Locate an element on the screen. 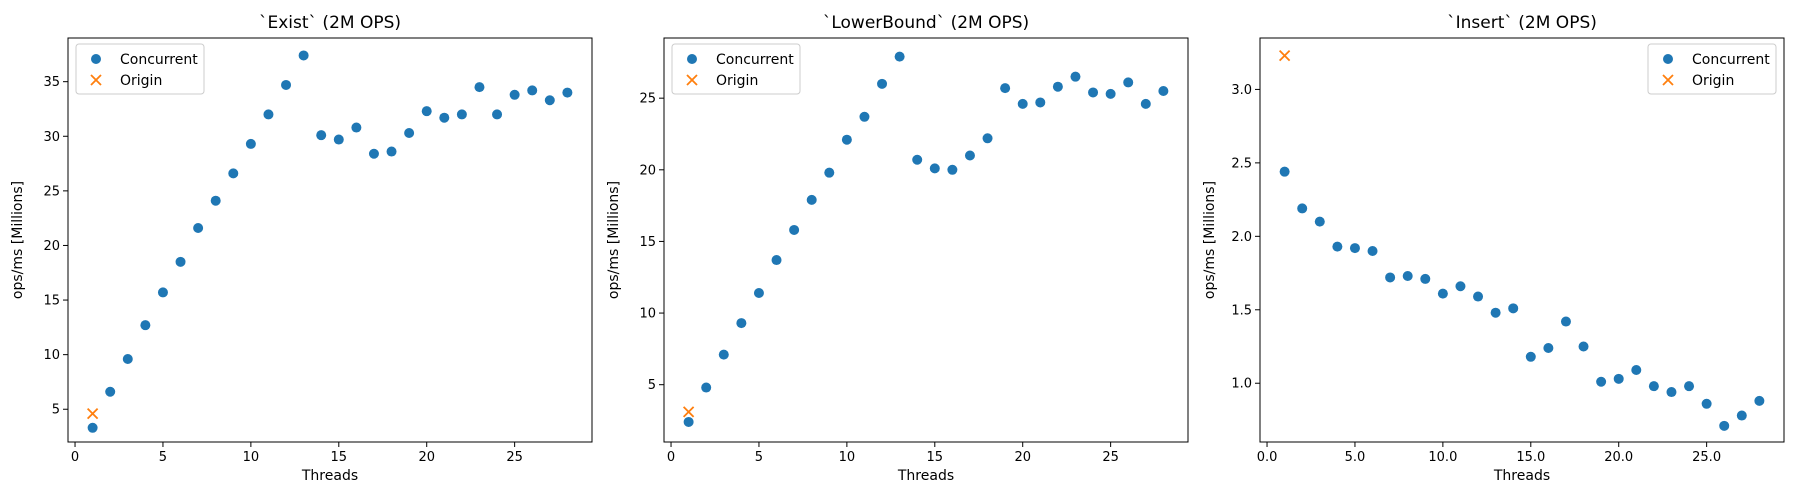 Image resolution: width=1800 pixels, height=500 pixels. x-tick-label: 10 is located at coordinates (251, 457).